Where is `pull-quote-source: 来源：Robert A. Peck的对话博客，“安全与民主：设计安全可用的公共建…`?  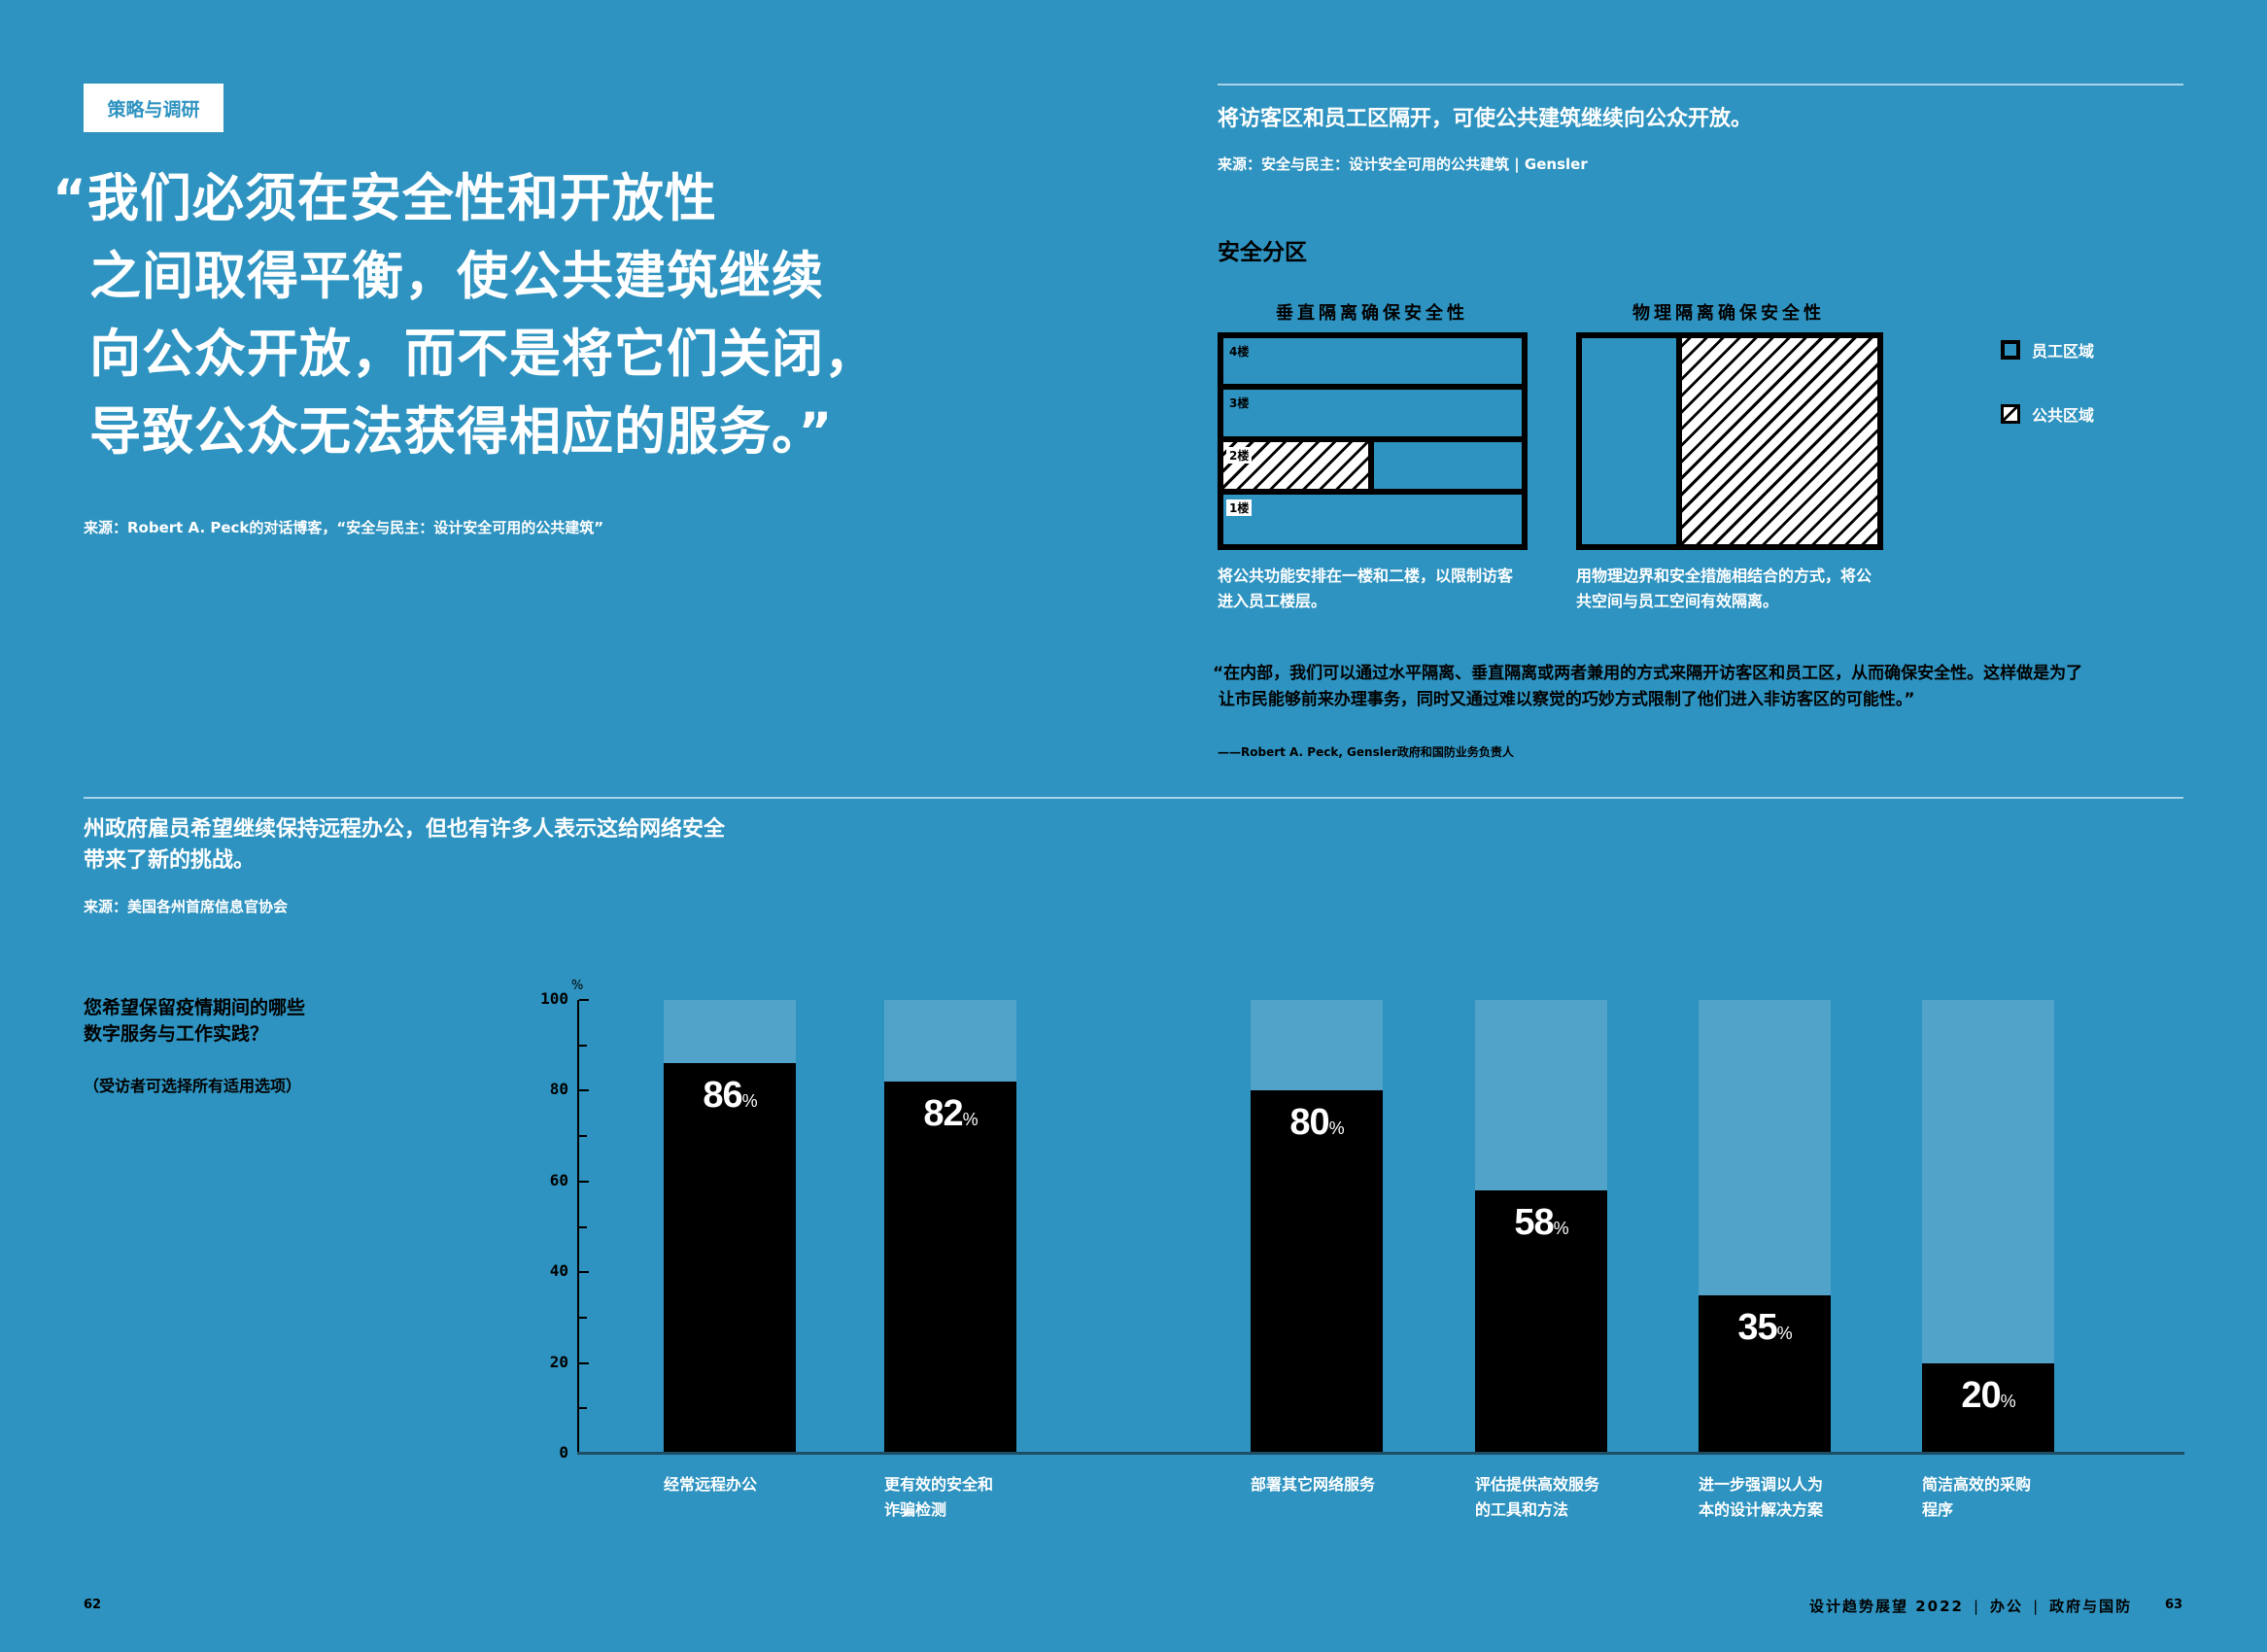
pull-quote-source: 来源：Robert A. Peck的对话博客，“安全与民主：设计安全可用的公共建… is located at coordinates (344, 527).